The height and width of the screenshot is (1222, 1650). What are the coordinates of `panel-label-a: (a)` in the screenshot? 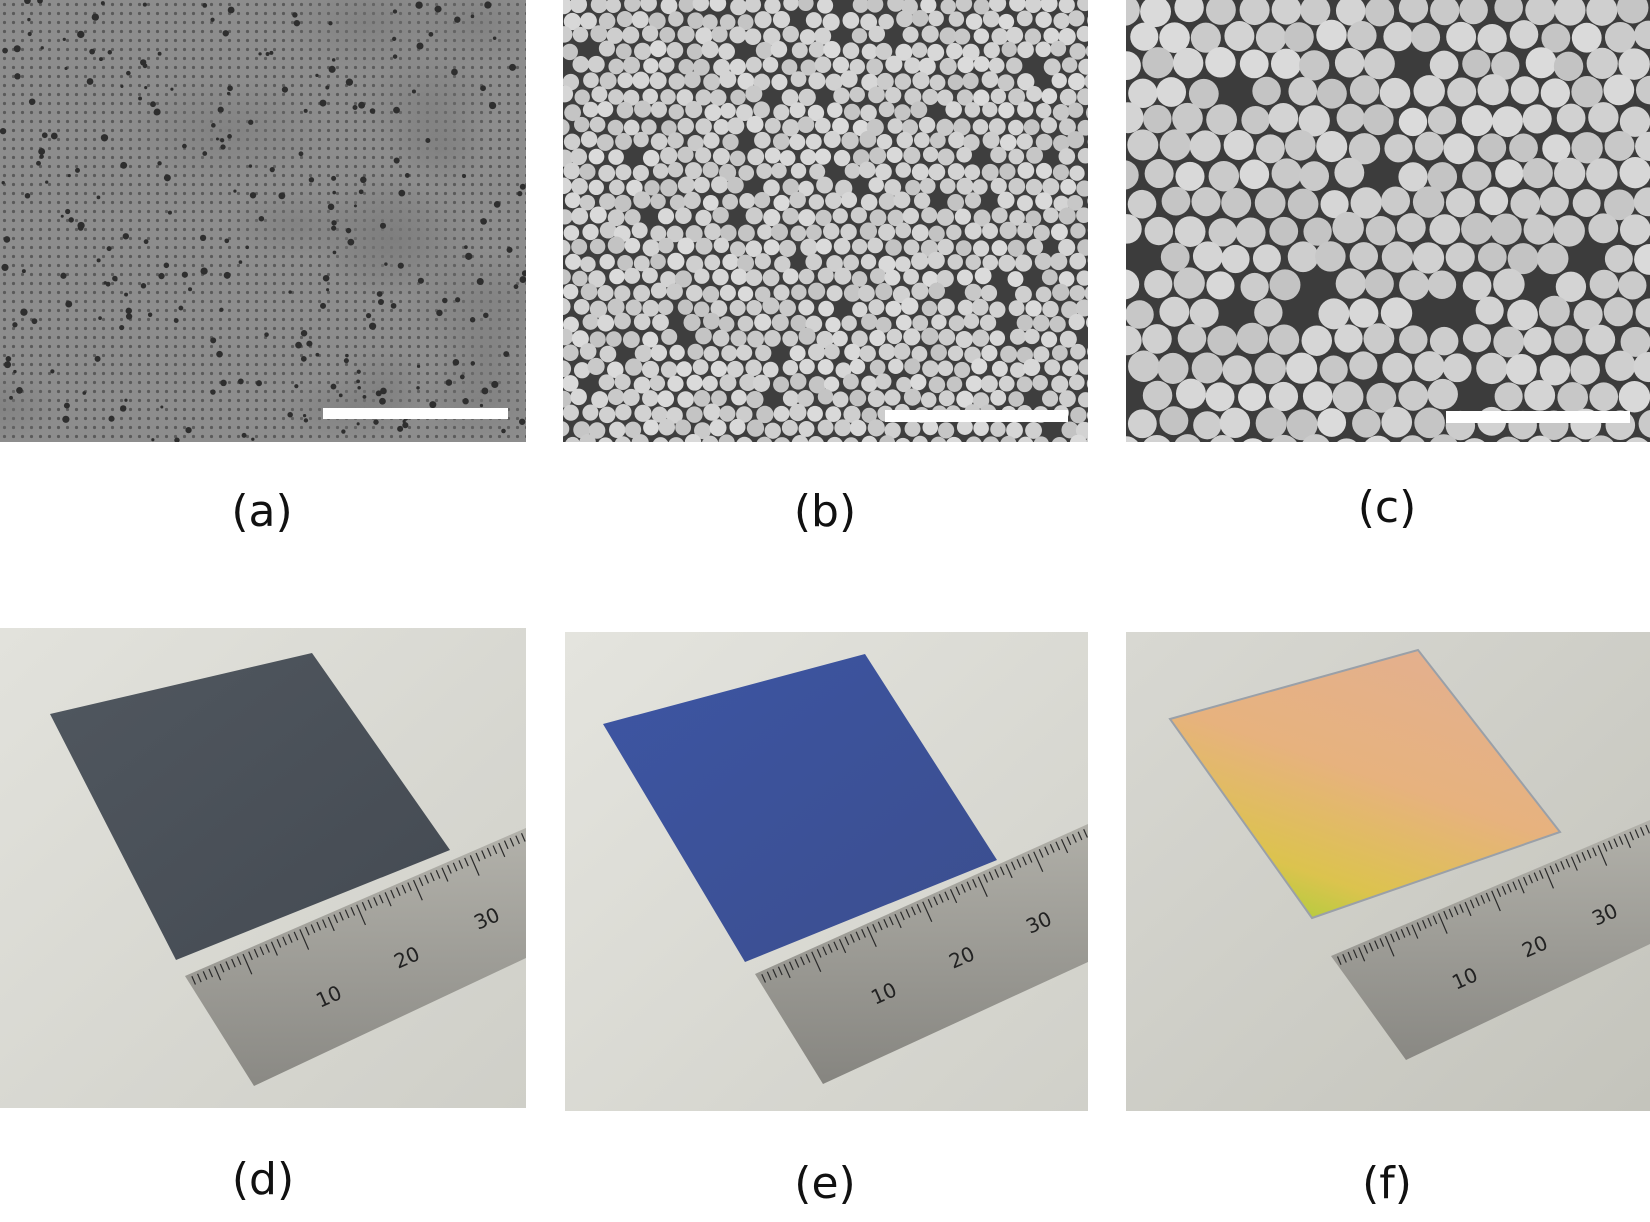 It's located at (262, 511).